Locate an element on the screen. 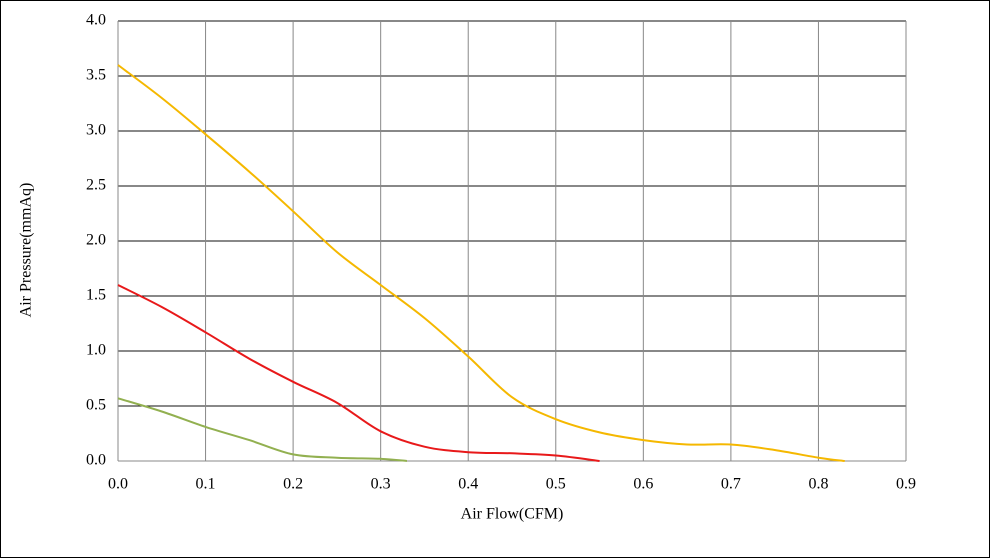 Image resolution: width=990 pixels, height=558 pixels. x-tick-label: 0.9 is located at coordinates (906, 484).